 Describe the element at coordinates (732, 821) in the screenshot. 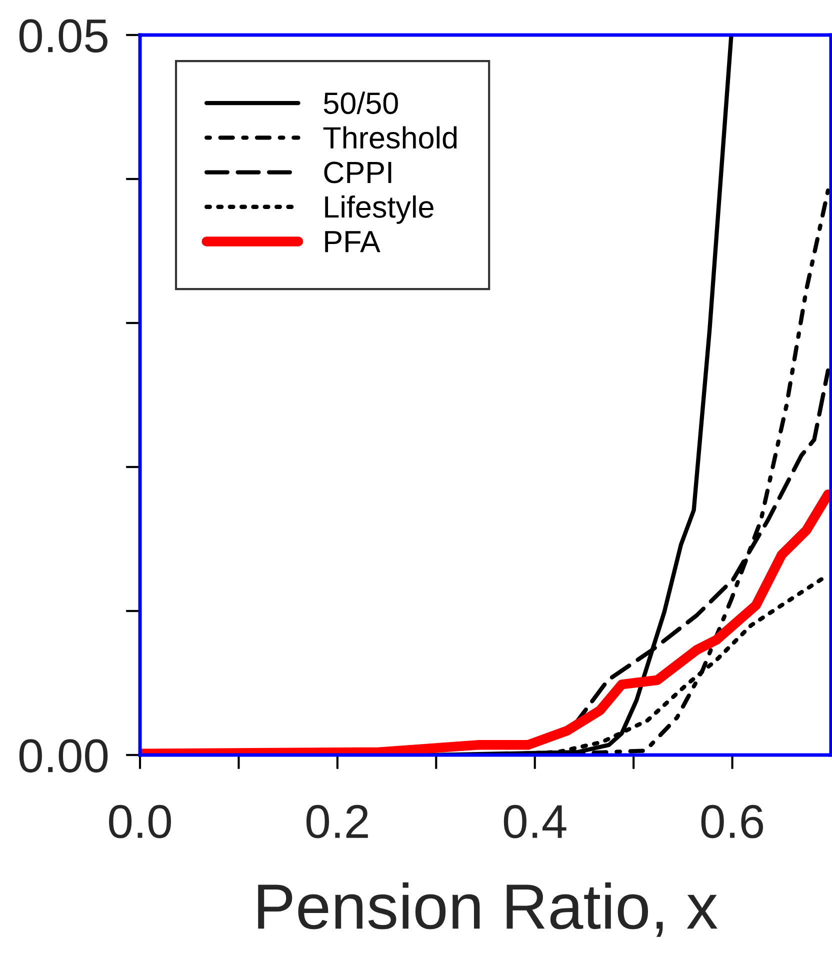

I see `x-tick-label: 0.6` at that location.